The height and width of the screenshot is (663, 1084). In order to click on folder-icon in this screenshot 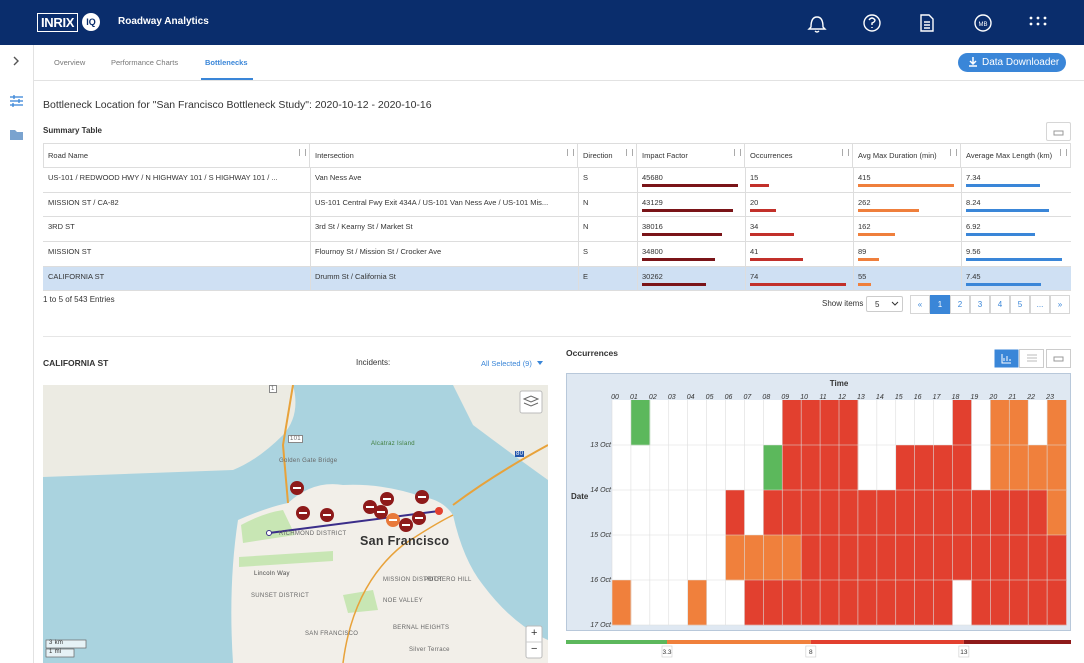, I will do `click(16, 135)`.